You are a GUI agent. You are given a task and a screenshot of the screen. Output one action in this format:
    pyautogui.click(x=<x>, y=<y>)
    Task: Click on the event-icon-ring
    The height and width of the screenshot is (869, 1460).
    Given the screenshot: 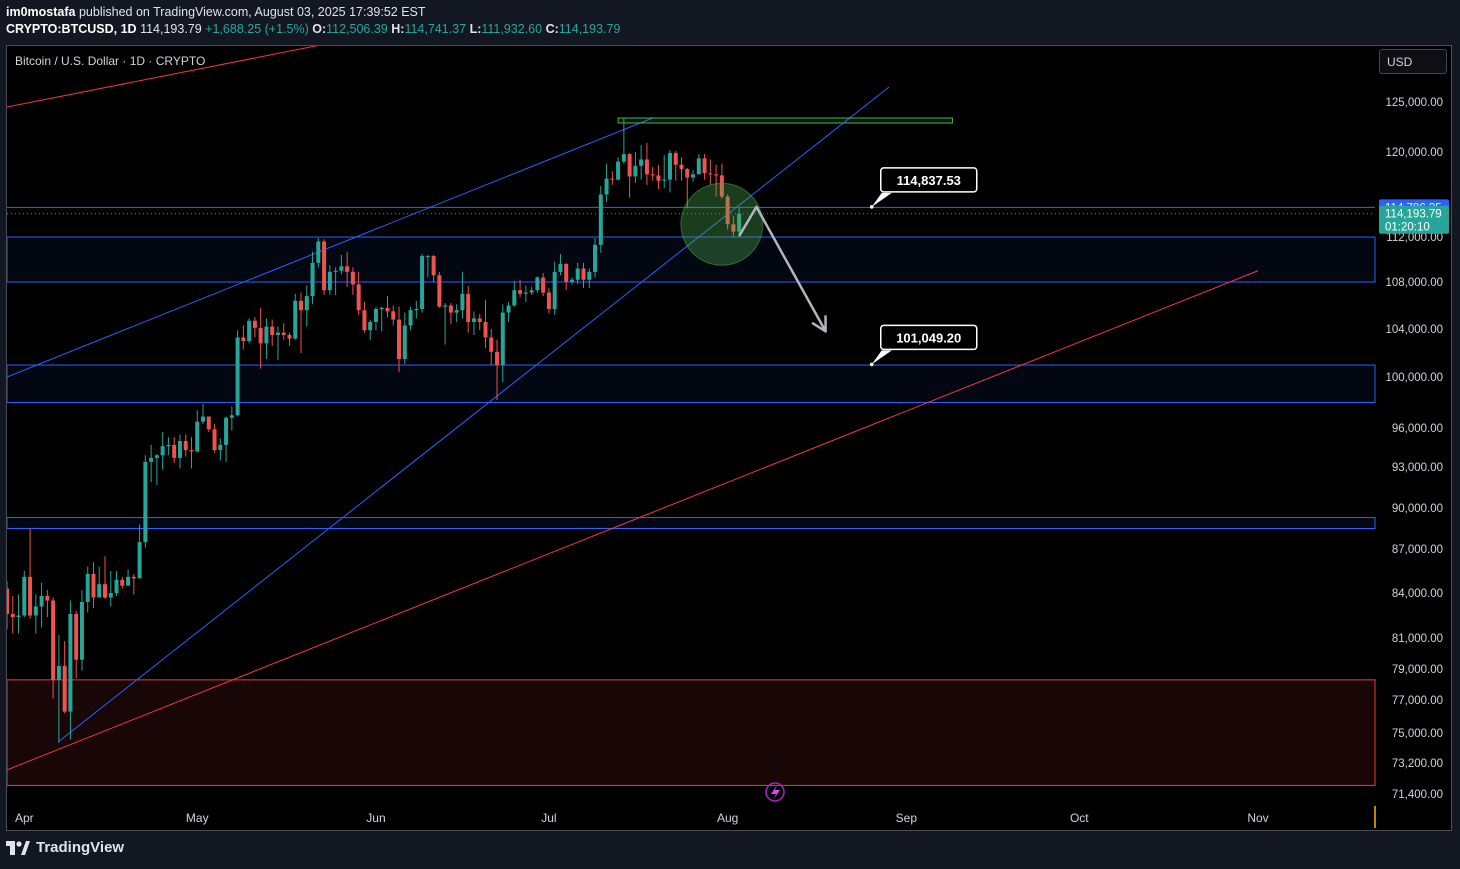 What is the action you would take?
    pyautogui.click(x=775, y=792)
    